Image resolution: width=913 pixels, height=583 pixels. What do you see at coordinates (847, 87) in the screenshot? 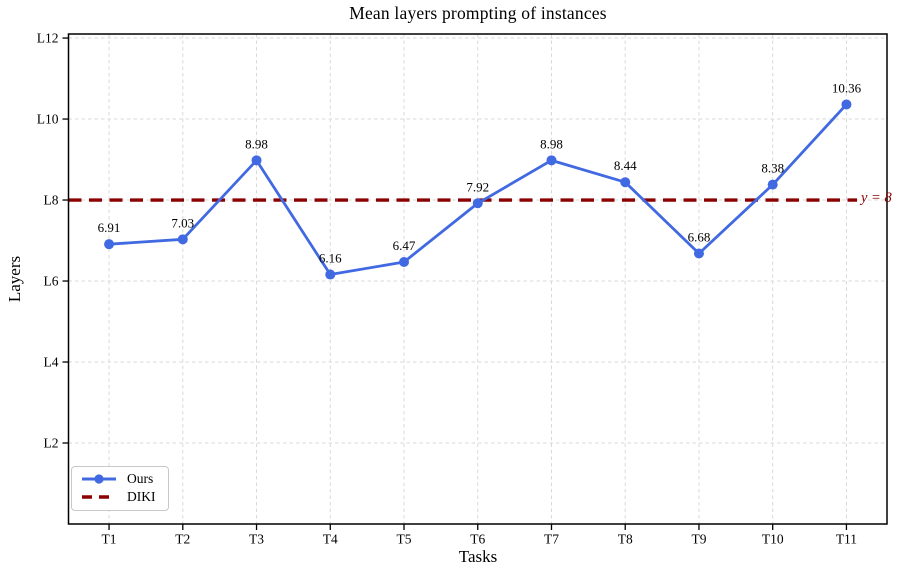
I see `data-point-label: 10.36` at bounding box center [847, 87].